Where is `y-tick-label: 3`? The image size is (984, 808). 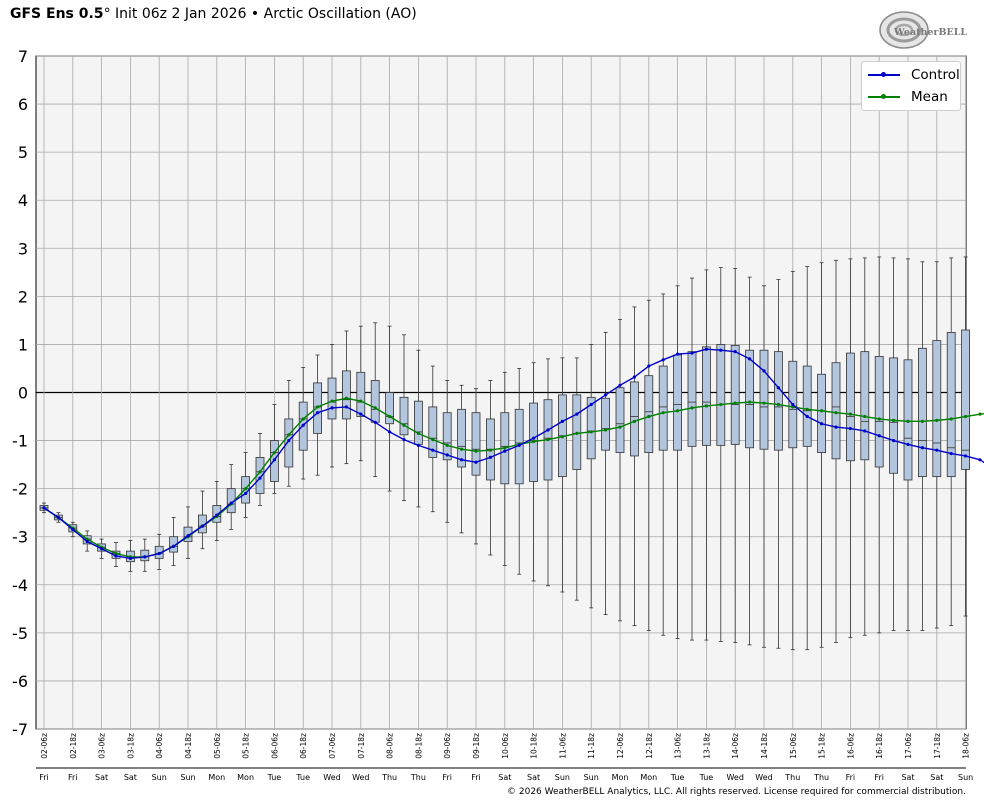 y-tick-label: 3 is located at coordinates (23, 248).